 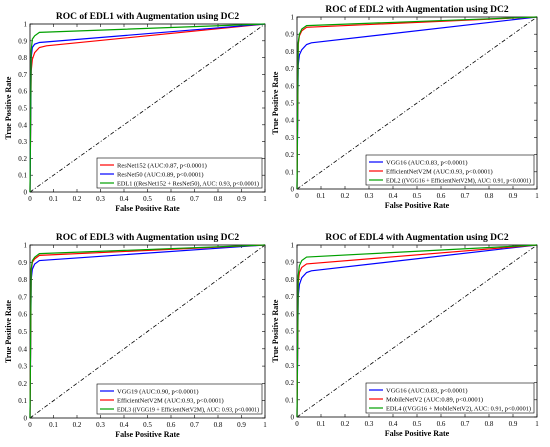 What do you see at coordinates (160, 175) in the screenshot?
I see `legend-entry: ResNet50 (AUC:0.89, p<0.0001)` at bounding box center [160, 175].